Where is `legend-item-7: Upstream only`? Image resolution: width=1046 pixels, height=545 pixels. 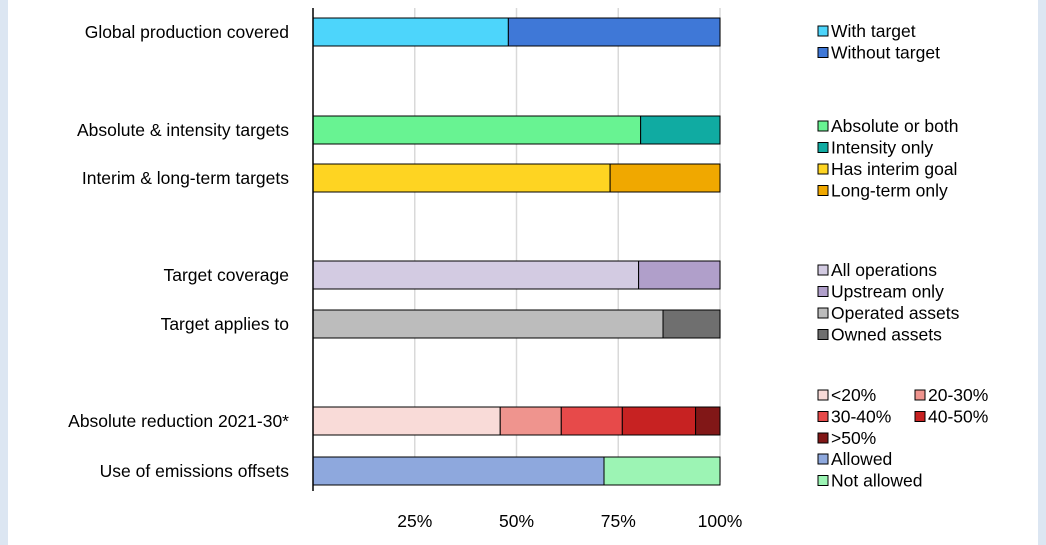 legend-item-7: Upstream only is located at coordinates (880, 292).